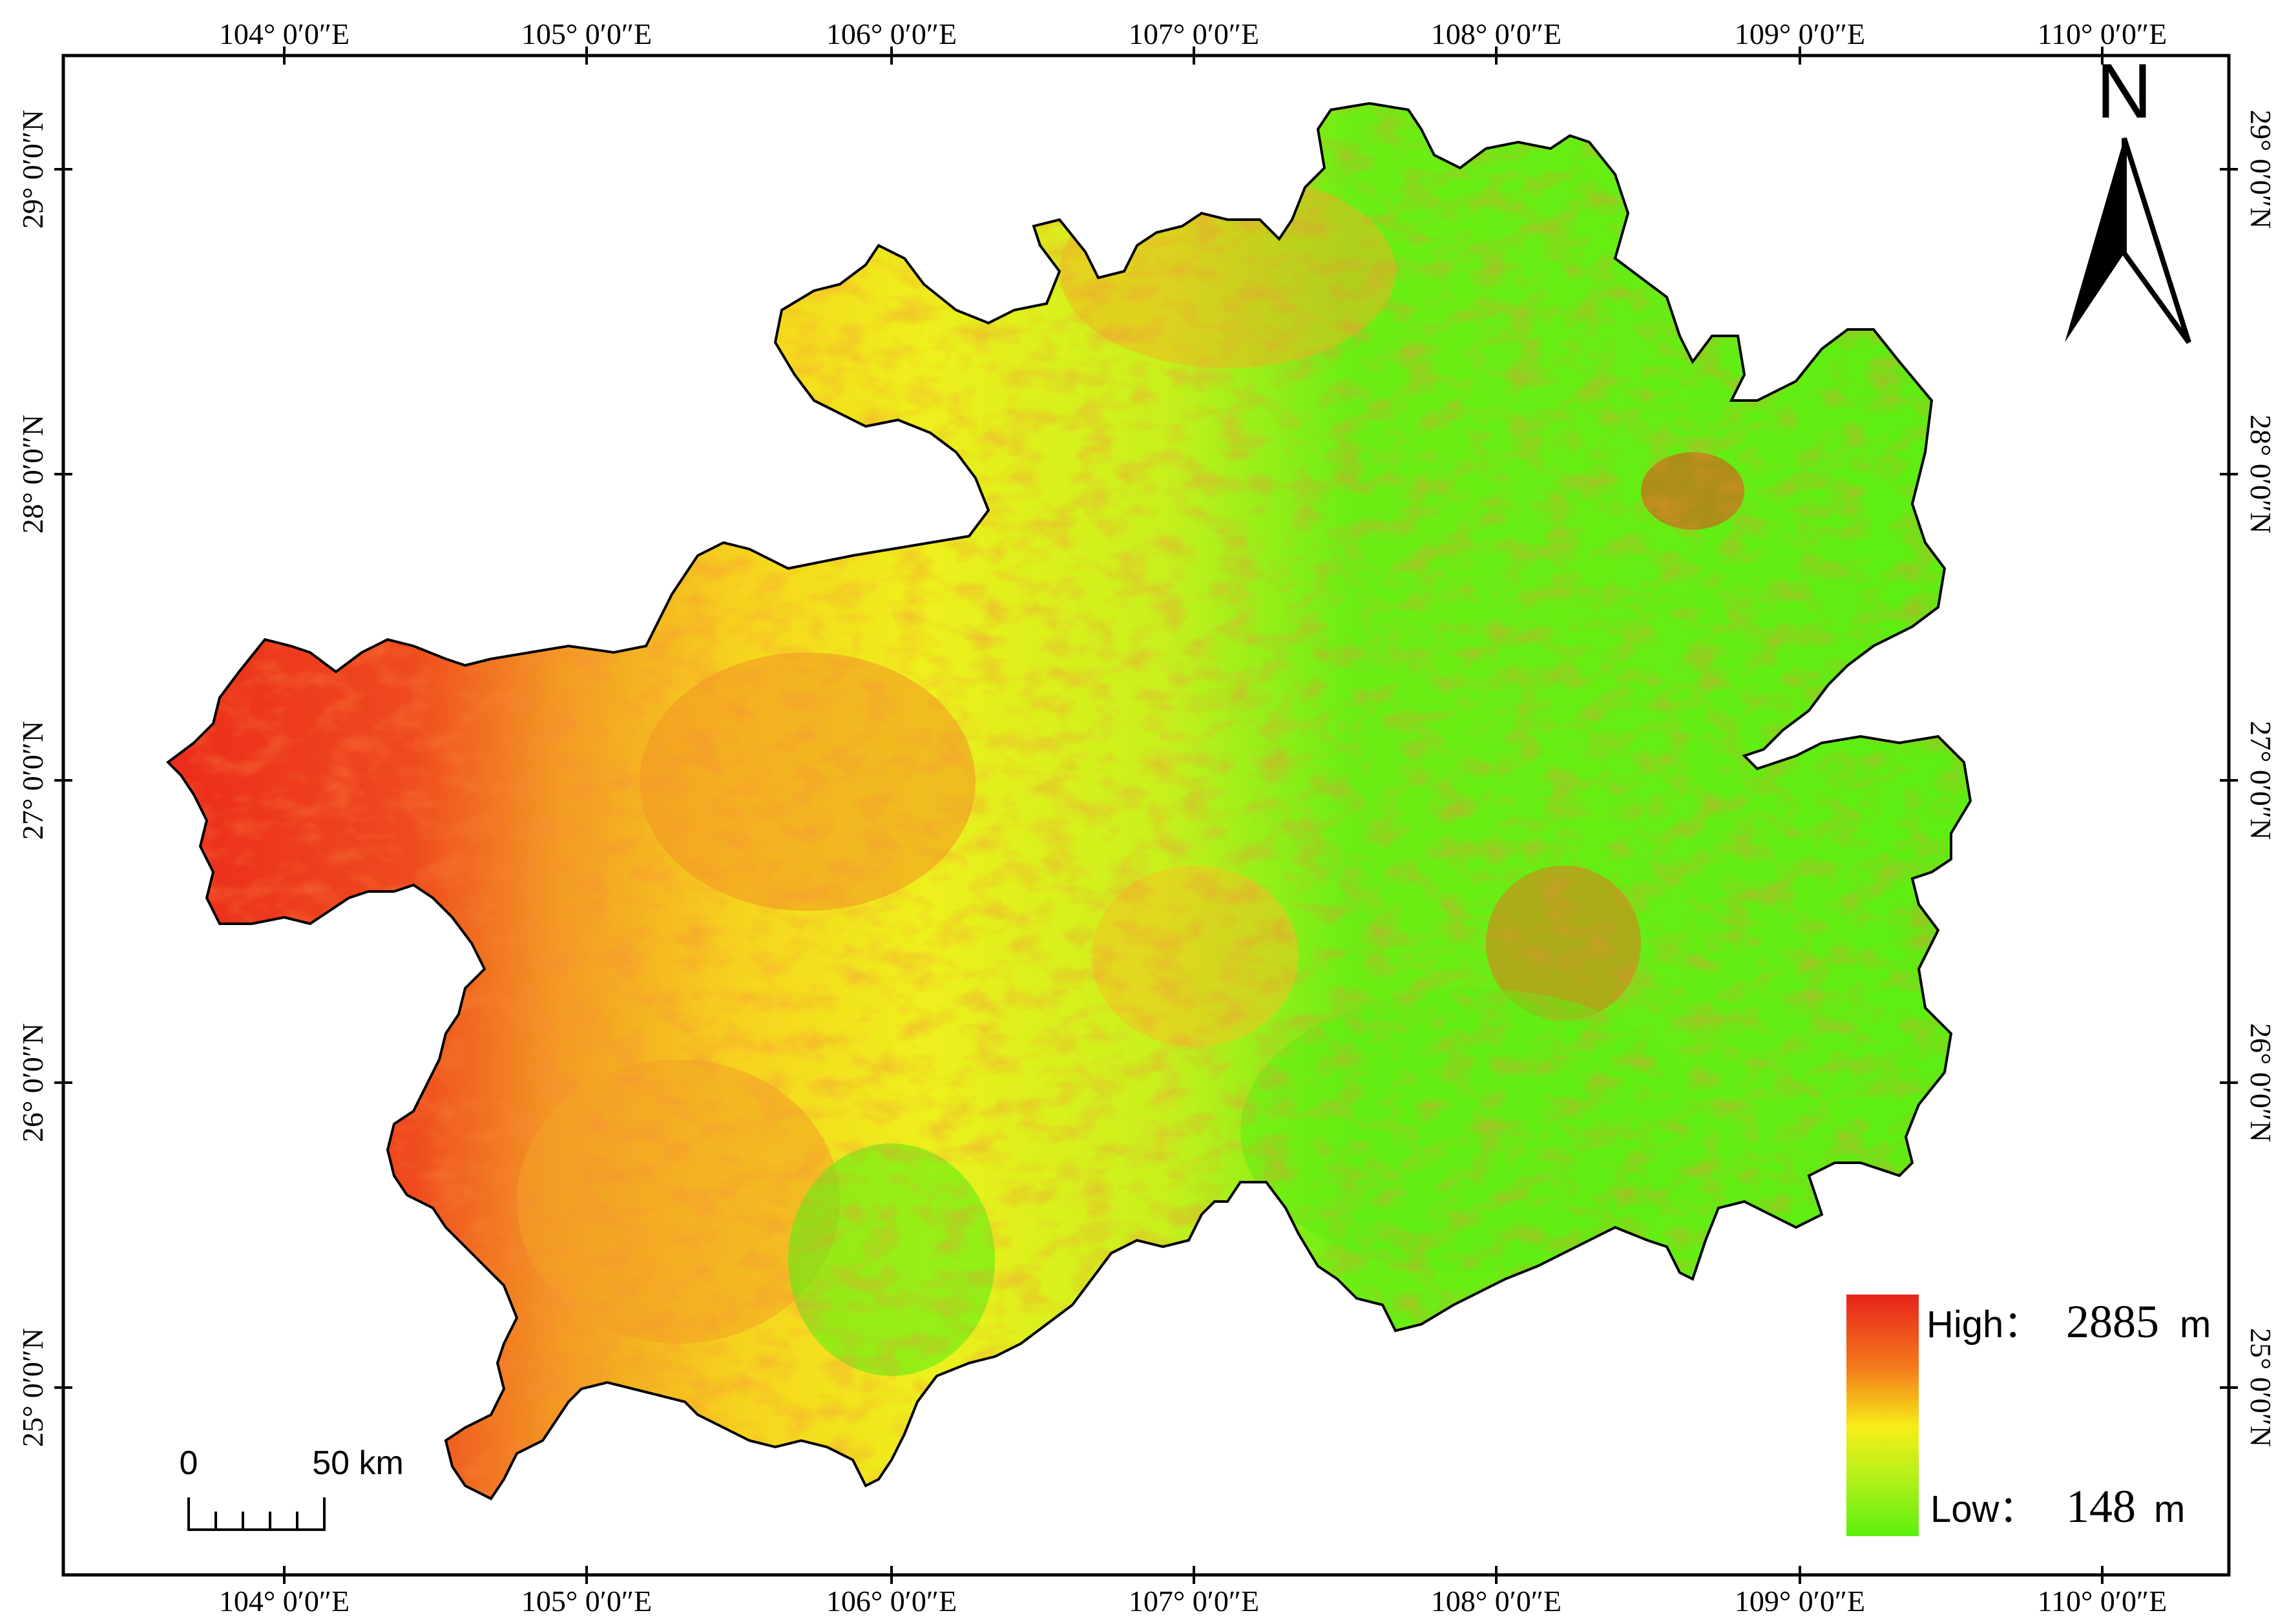  I want to click on lon-label-top: 107° 0′0″E, so click(1194, 33).